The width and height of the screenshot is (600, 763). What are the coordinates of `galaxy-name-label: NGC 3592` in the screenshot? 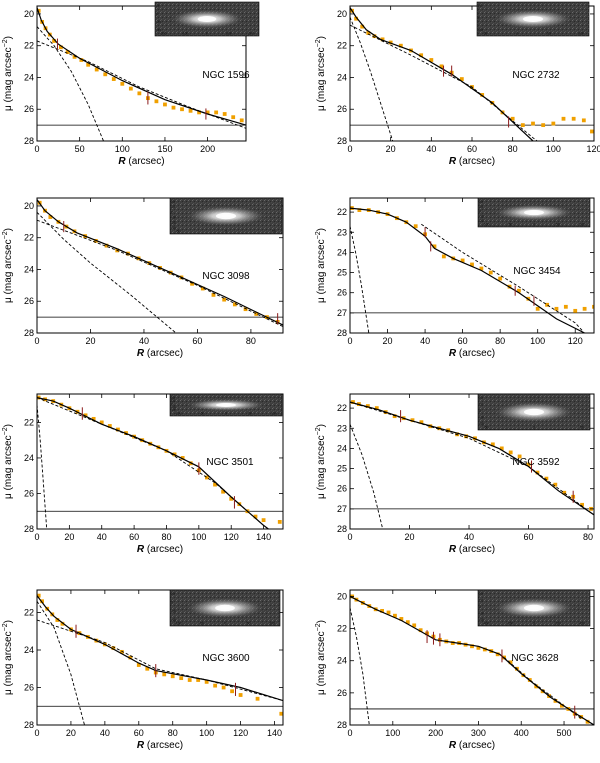 It's located at (536, 462).